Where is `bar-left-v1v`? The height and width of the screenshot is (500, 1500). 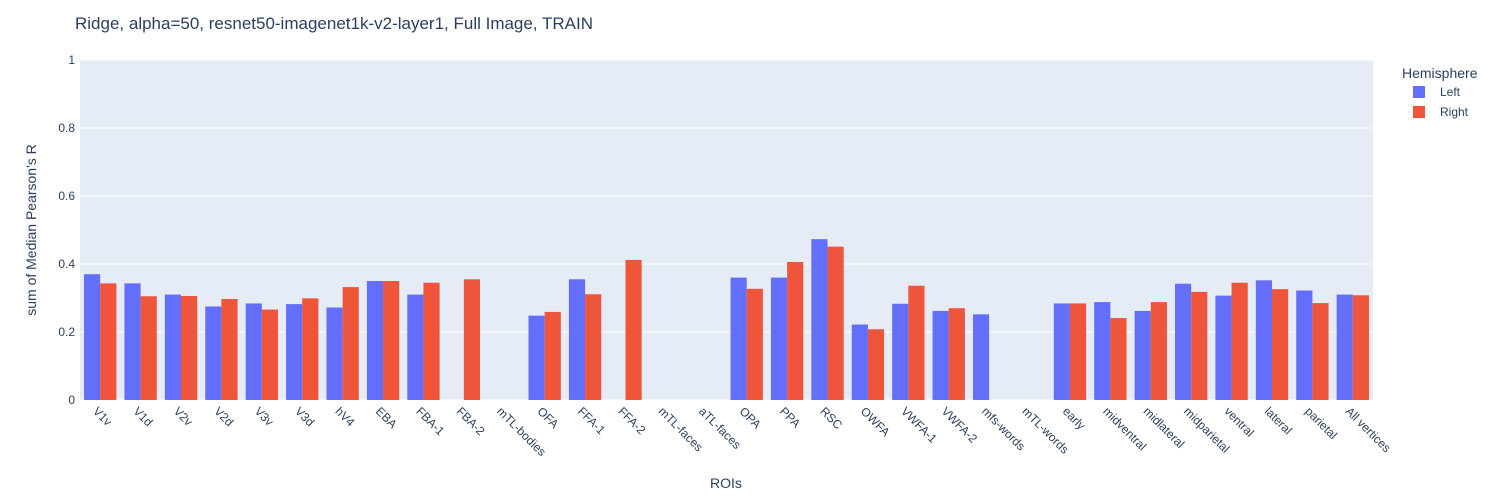 bar-left-v1v is located at coordinates (92, 337).